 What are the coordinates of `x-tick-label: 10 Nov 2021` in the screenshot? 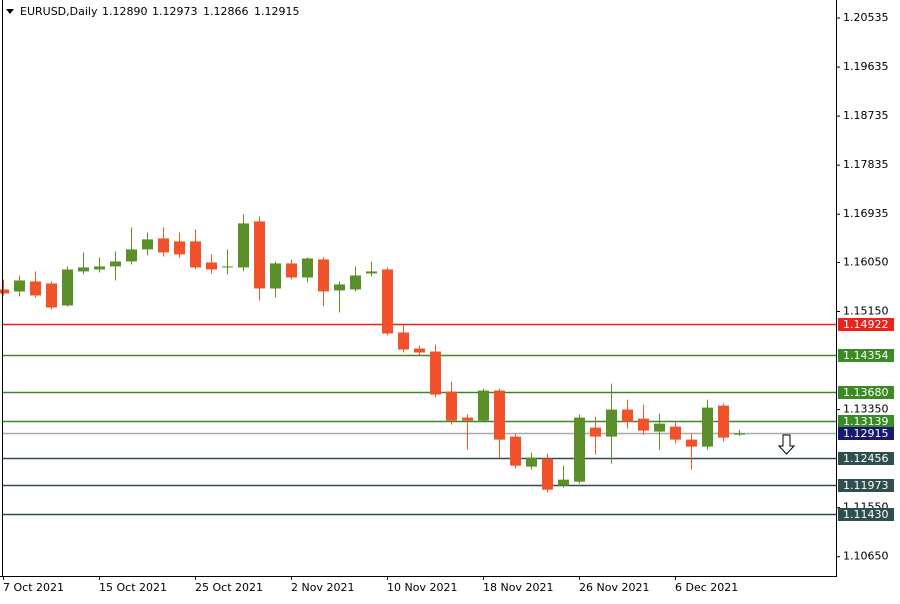 It's located at (422, 587).